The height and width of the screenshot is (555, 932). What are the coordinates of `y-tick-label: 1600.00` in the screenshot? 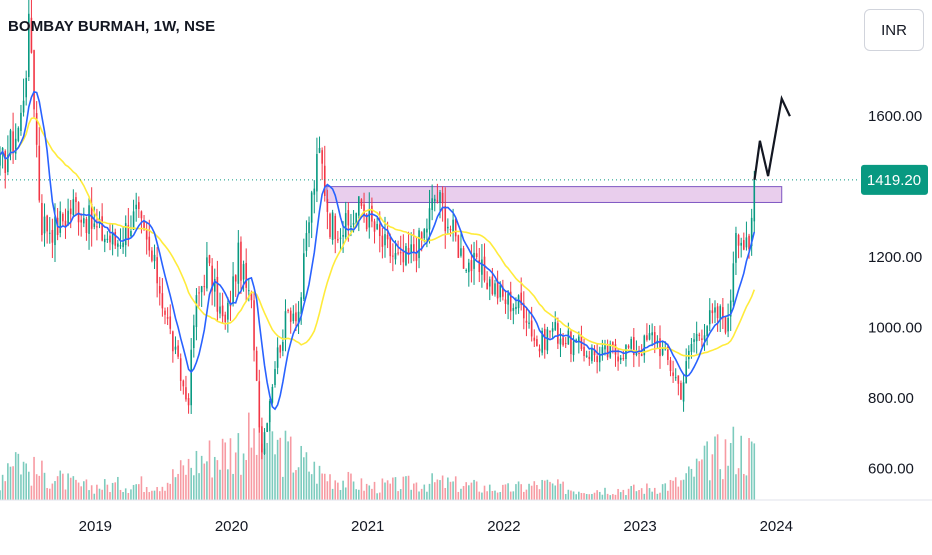 It's located at (895, 116).